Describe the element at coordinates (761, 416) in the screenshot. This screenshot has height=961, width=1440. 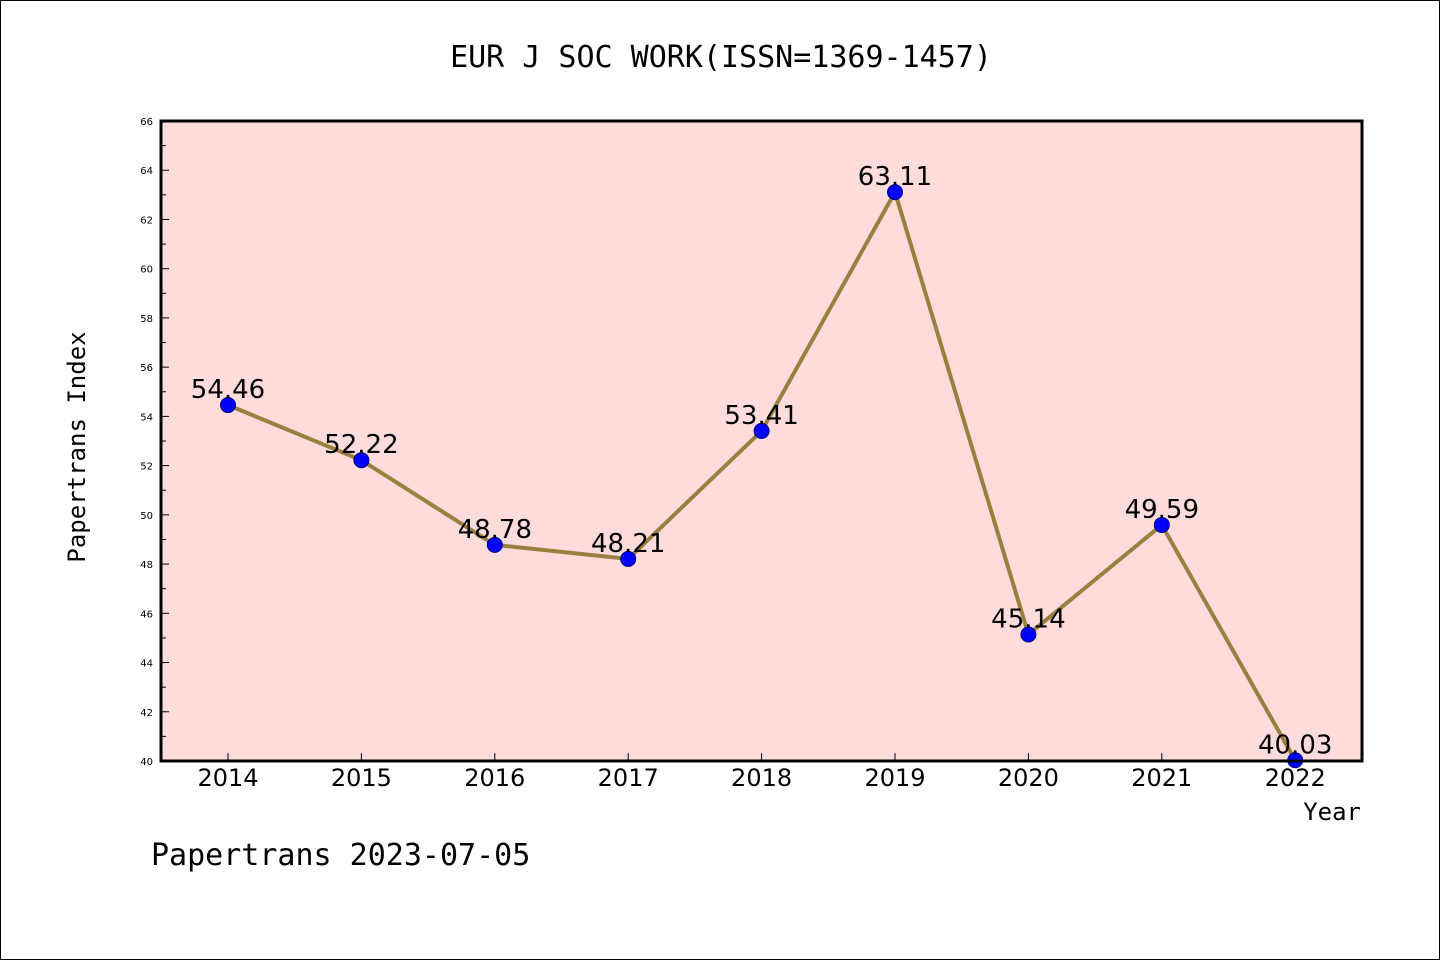
I see `data-label: 53.41` at that location.